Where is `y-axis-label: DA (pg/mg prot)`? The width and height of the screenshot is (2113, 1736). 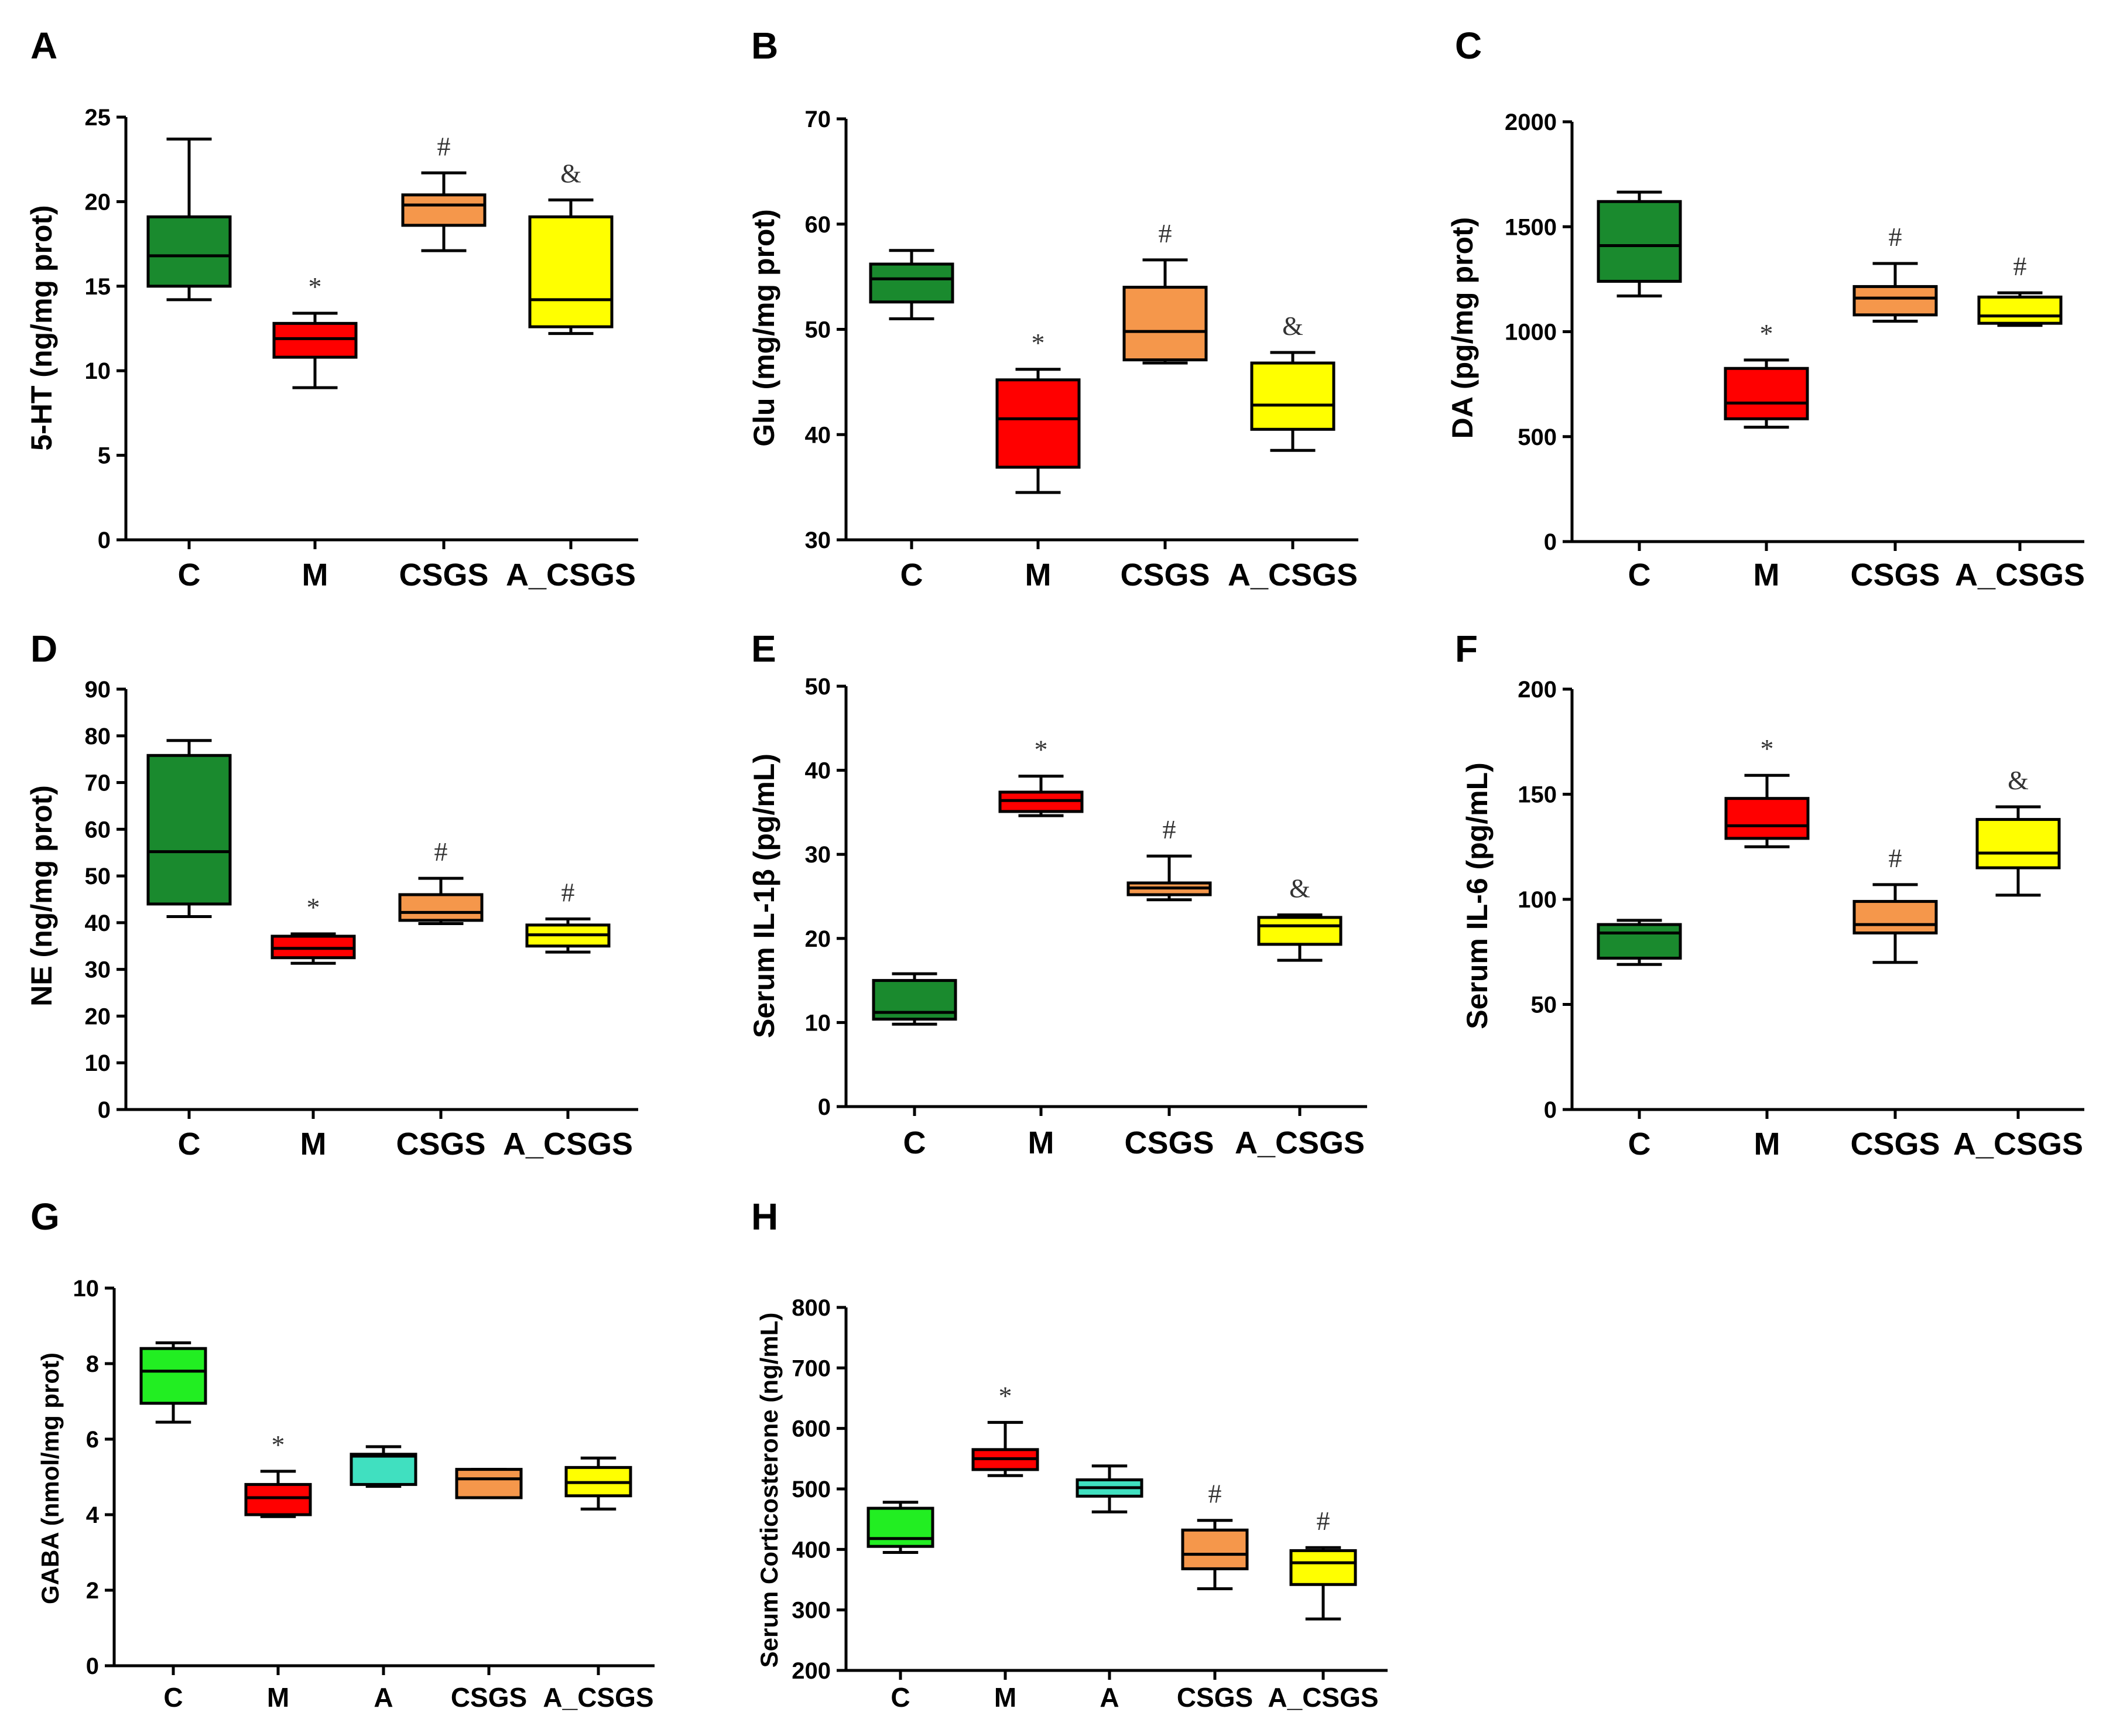
y-axis-label: DA (pg/mg prot) is located at coordinates (1463, 328).